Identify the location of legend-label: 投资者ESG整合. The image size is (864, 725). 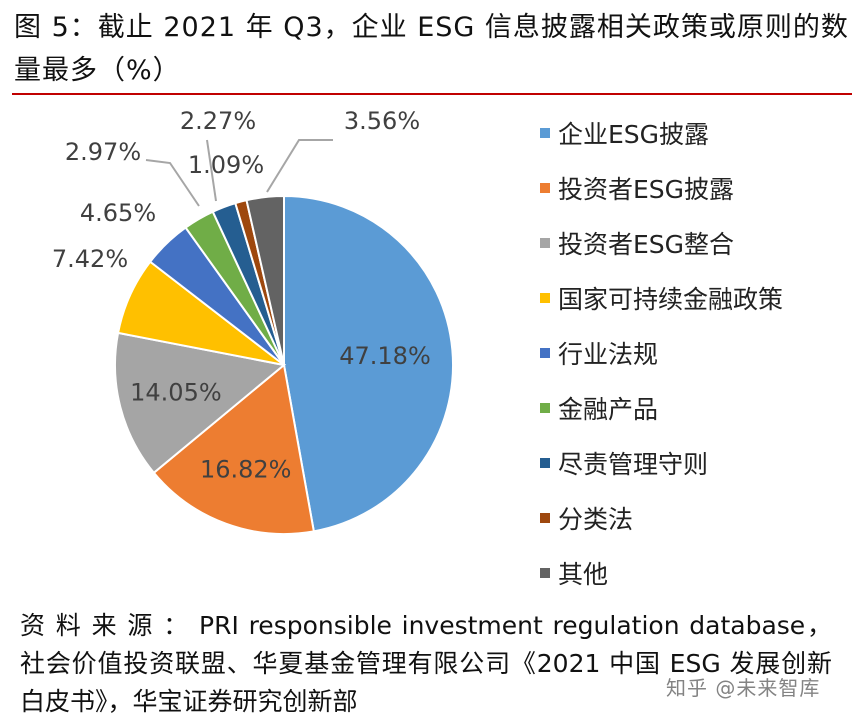
(646, 244).